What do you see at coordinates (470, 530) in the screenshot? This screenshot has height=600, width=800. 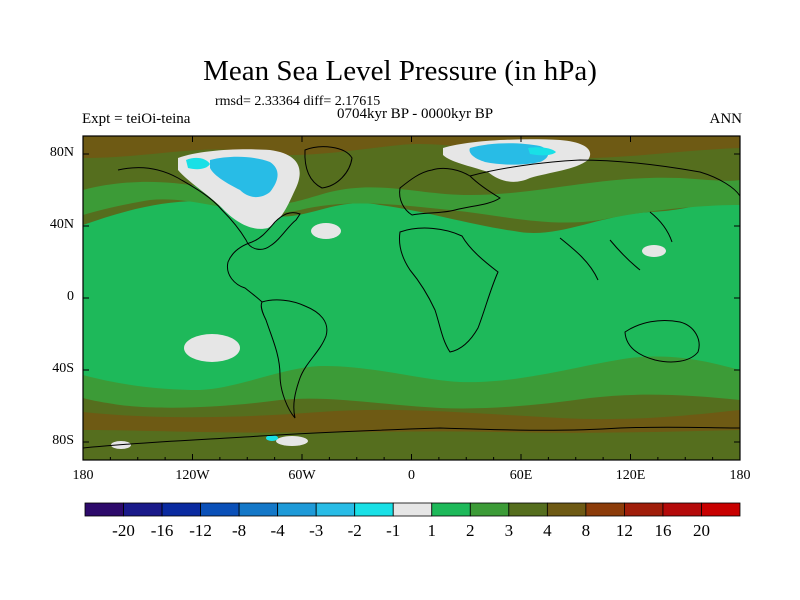 I see `colorbar-tick-label: 2` at bounding box center [470, 530].